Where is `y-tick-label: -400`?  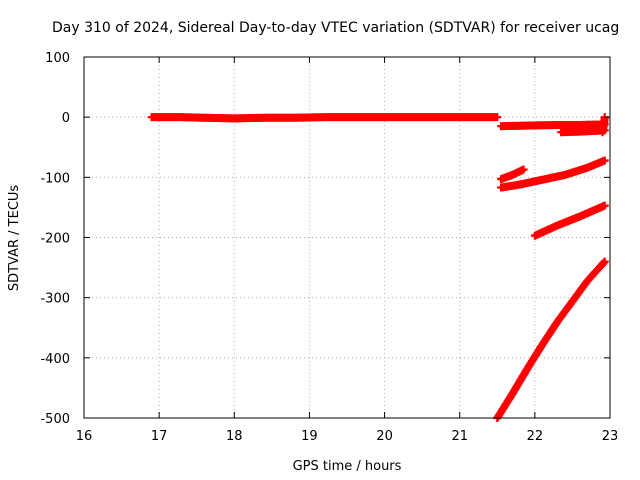 y-tick-label: -400 is located at coordinates (55, 359).